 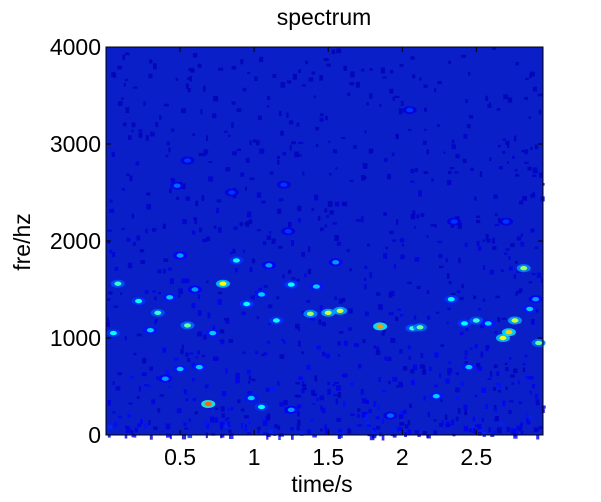 What do you see at coordinates (75, 241) in the screenshot?
I see `y-tick-label: 2000` at bounding box center [75, 241].